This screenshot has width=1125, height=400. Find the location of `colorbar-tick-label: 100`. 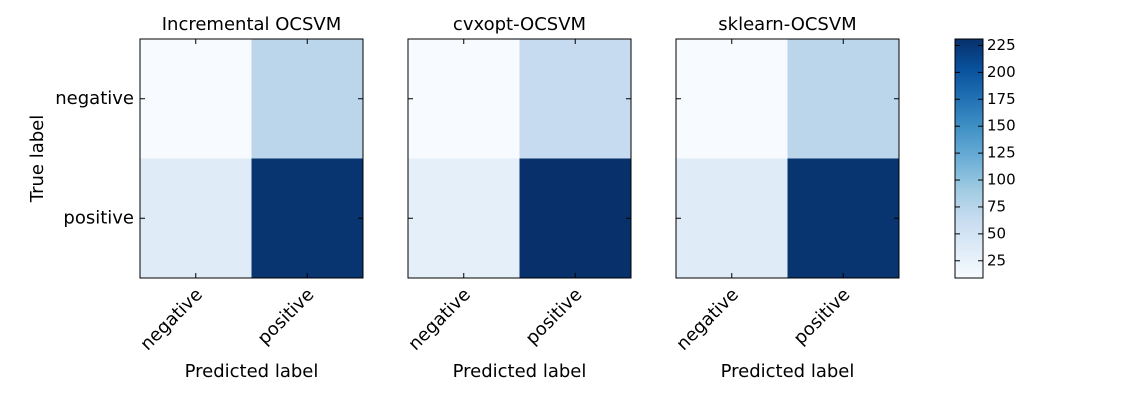

colorbar-tick-label: 100 is located at coordinates (1001, 180).